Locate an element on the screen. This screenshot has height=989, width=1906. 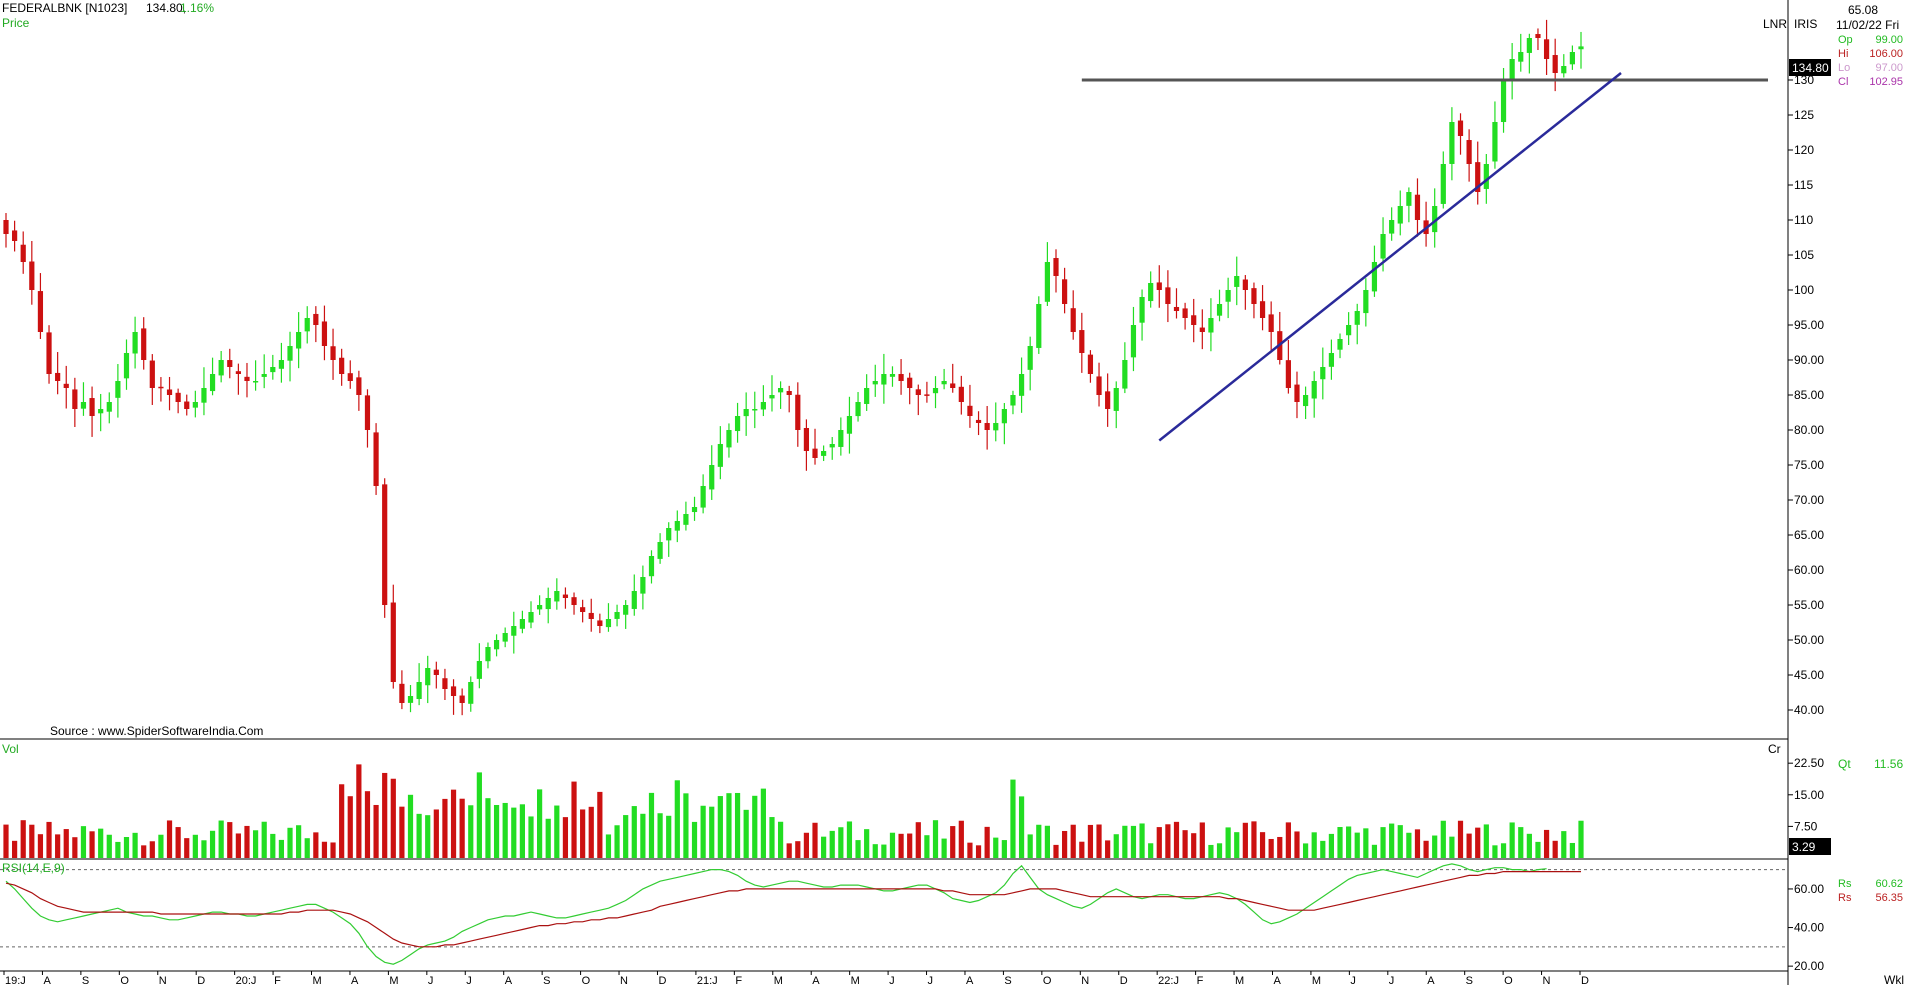
volume-badge: 3.29 is located at coordinates (1810, 846).